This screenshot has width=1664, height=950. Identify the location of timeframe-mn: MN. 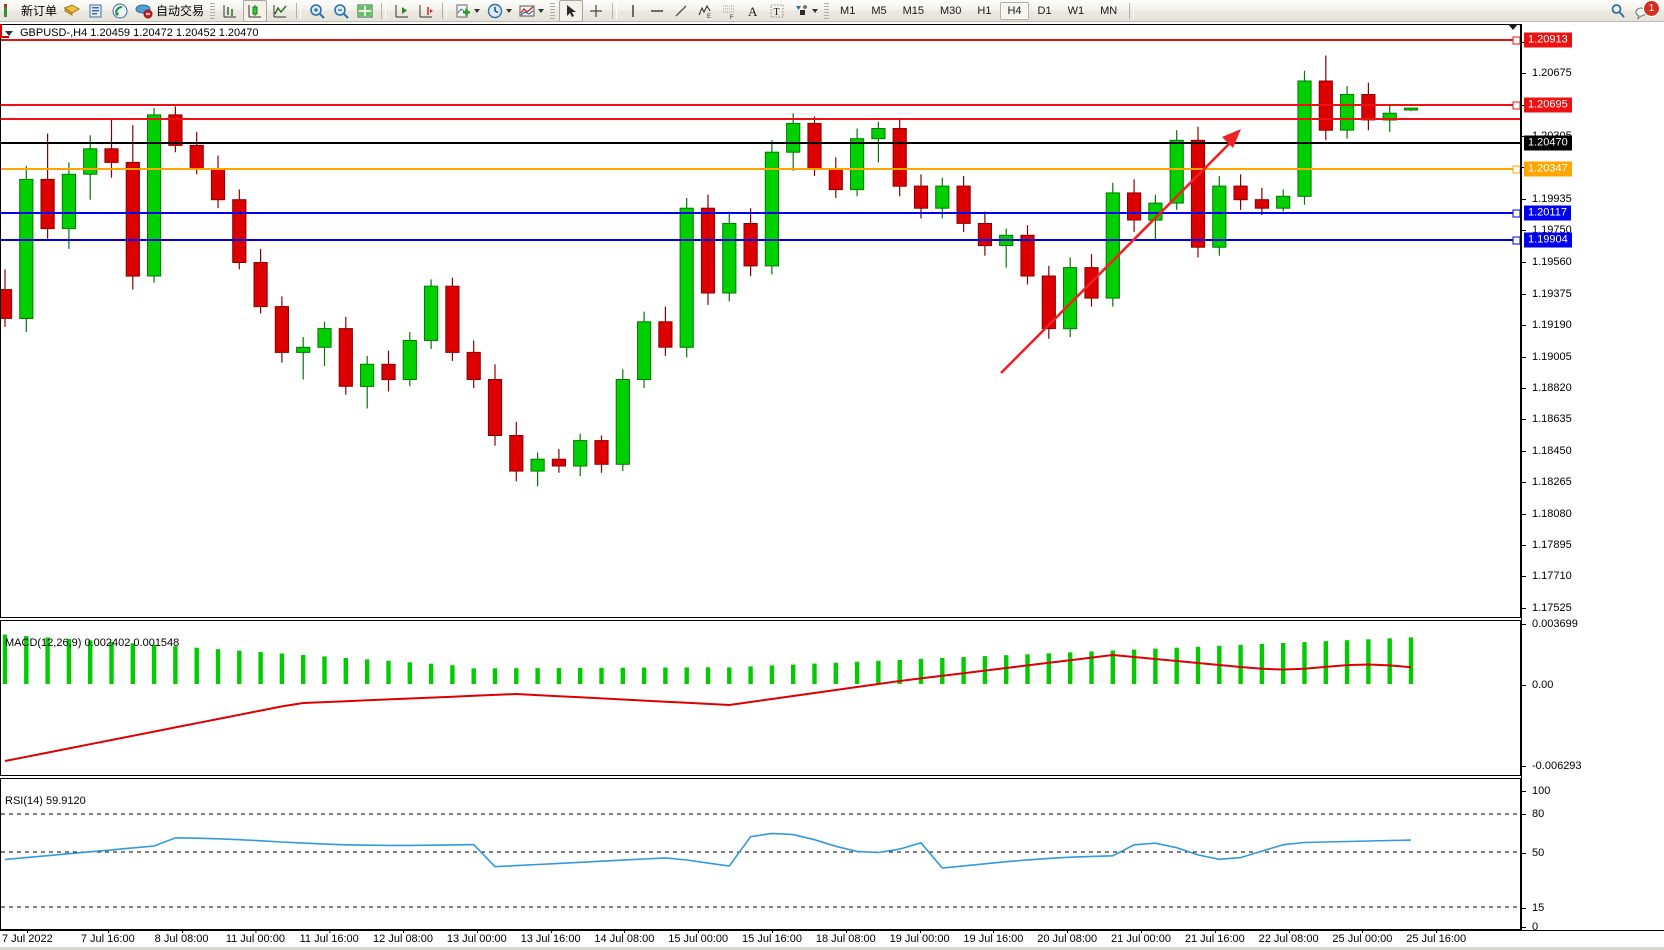
(1109, 10).